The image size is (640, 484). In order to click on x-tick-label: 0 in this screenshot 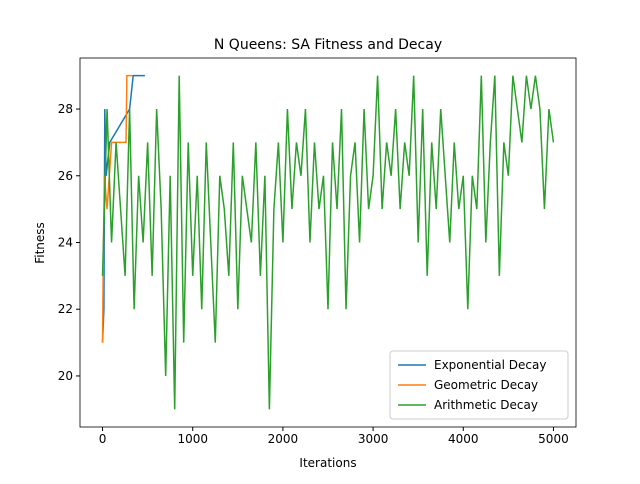, I will do `click(103, 439)`.